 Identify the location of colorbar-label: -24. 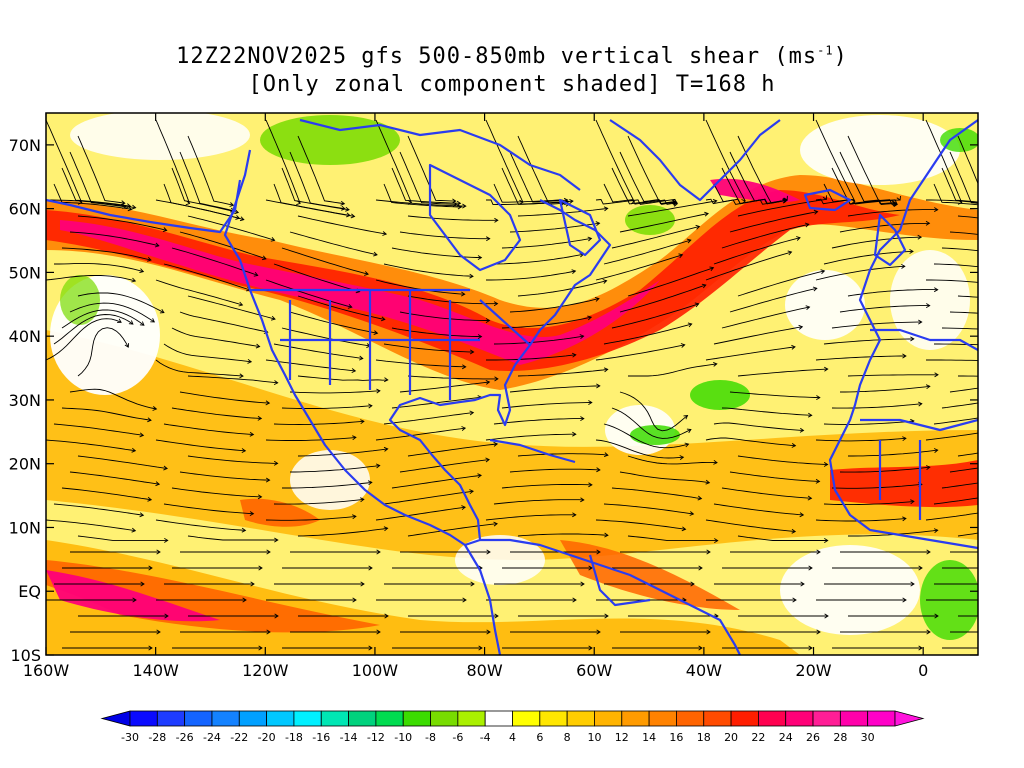
(212, 737).